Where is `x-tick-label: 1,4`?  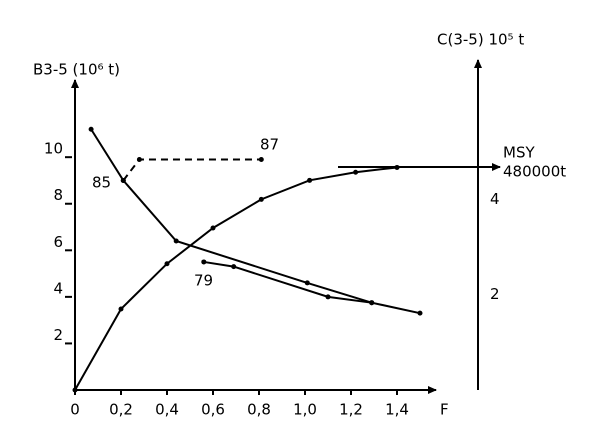
x-tick-label: 1,4 is located at coordinates (397, 410).